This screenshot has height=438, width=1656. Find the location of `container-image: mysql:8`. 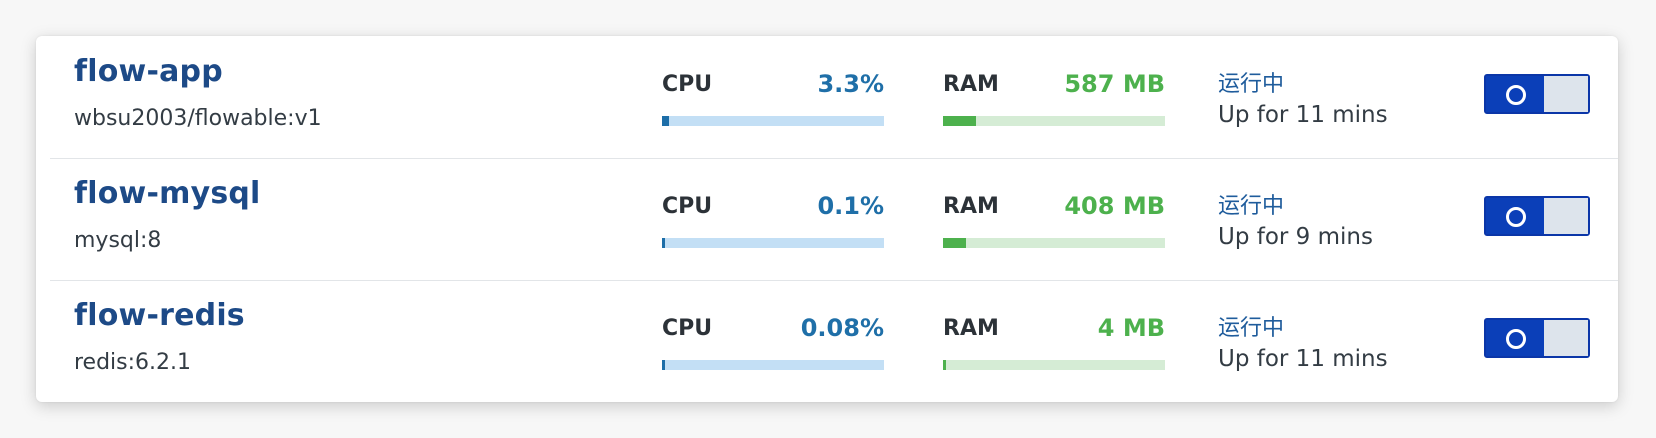

container-image: mysql:8 is located at coordinates (118, 240).